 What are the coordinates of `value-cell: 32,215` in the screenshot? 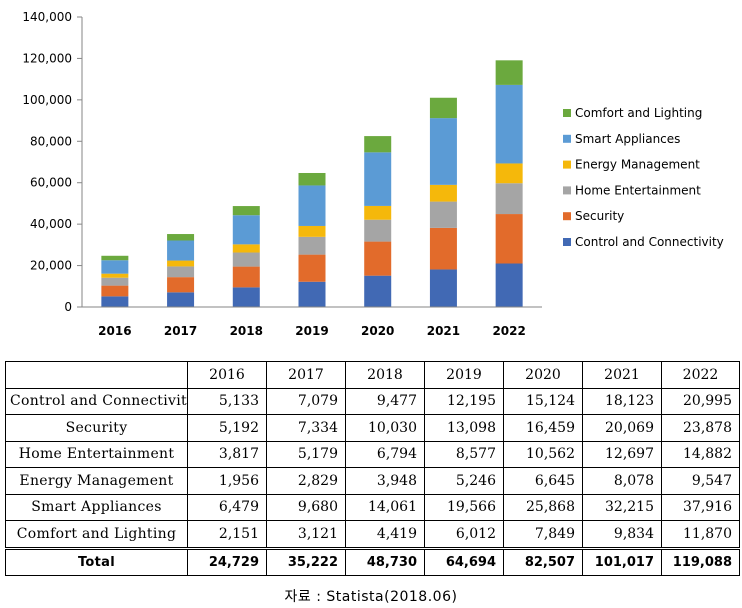 It's located at (622, 507).